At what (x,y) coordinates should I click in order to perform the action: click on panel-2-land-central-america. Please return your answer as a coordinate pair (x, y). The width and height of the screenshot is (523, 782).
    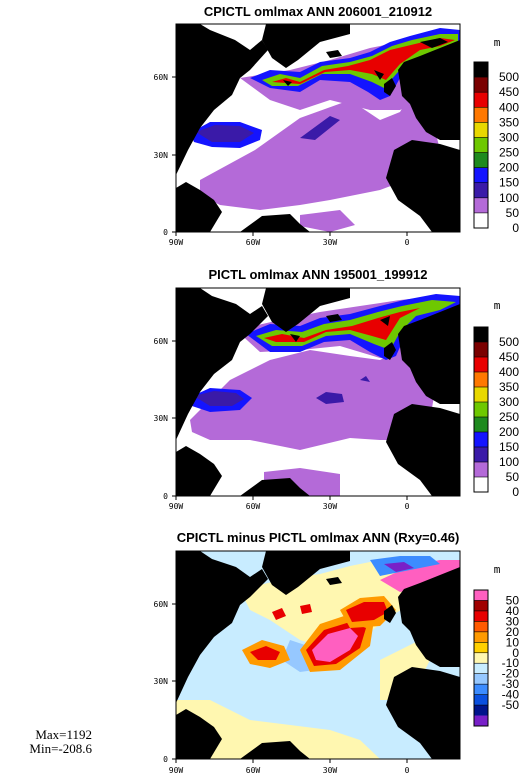
    Looking at the image, I should click on (199, 471).